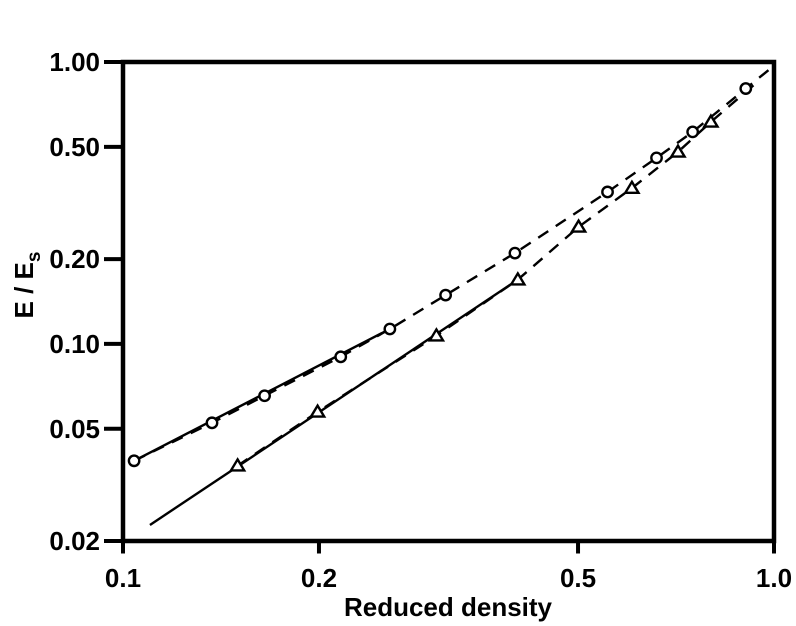 The width and height of the screenshot is (796, 626). I want to click on x-tick-label: 0.5, so click(578, 578).